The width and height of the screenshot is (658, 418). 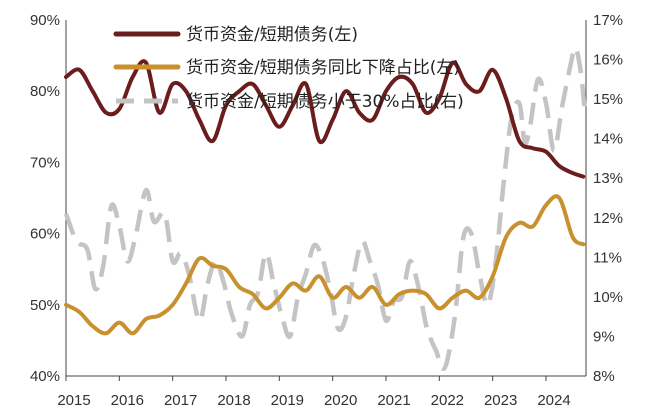 I want to click on left-y-tick-label: 70%, so click(x=45, y=162).